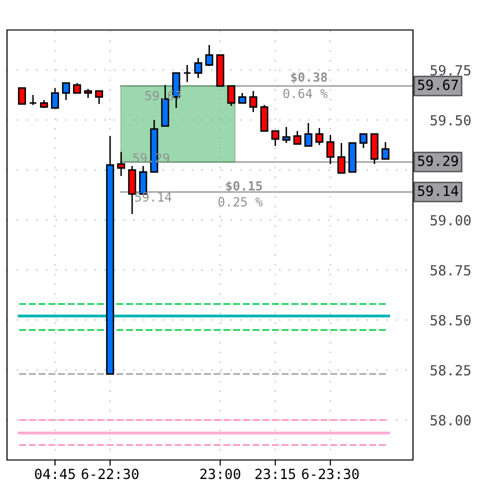 This screenshot has height=486, width=479. What do you see at coordinates (438, 191) in the screenshot?
I see `ref-line-label: 59.14` at bounding box center [438, 191].